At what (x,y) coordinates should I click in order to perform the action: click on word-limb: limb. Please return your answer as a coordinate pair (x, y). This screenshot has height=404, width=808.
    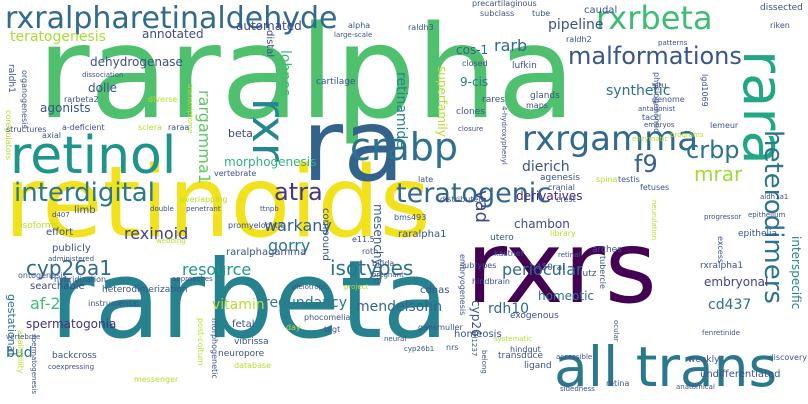
    Looking at the image, I should click on (85, 210).